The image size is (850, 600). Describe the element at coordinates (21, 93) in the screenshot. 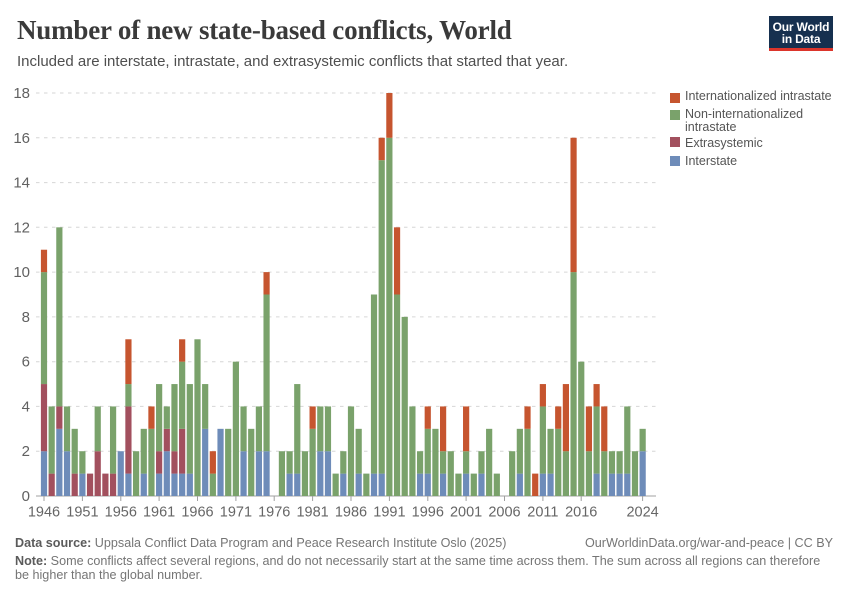

I see `svg-text: 18` at that location.